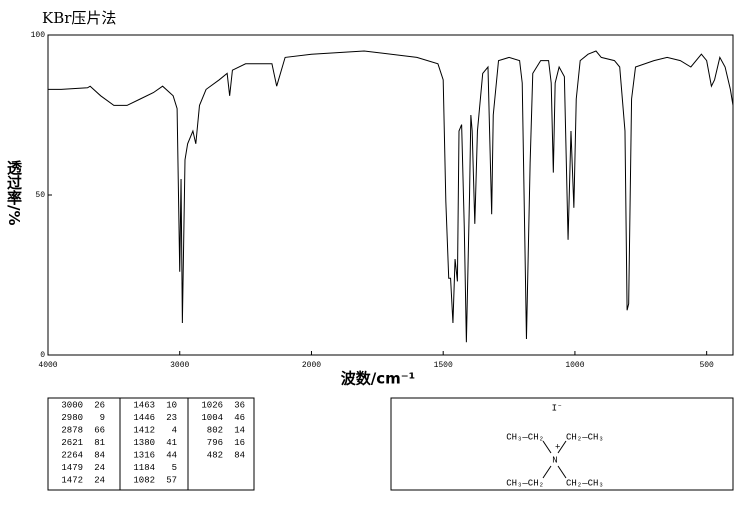  Describe the element at coordinates (47, 365) in the screenshot. I see `x-tick-label: 4000` at that location.